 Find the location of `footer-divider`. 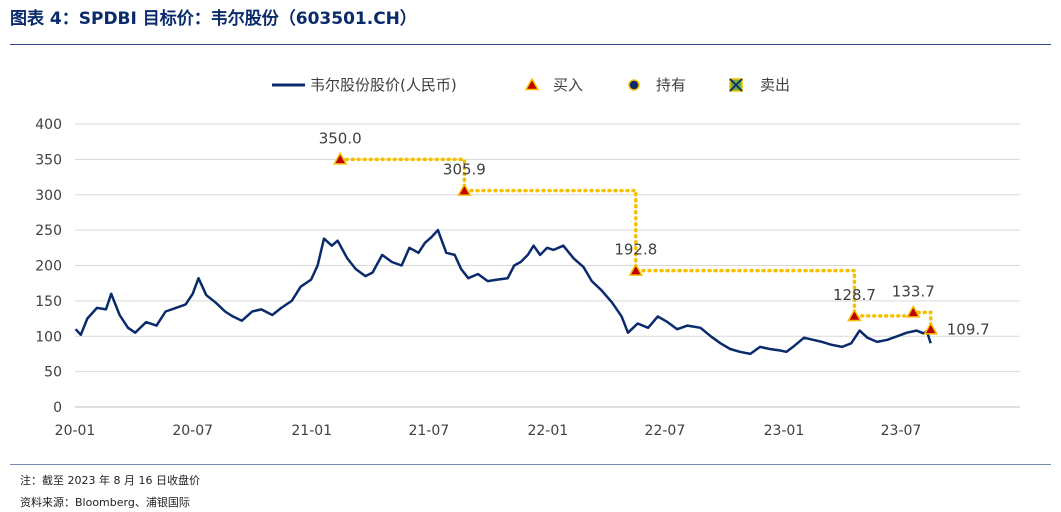

footer-divider is located at coordinates (530, 464).